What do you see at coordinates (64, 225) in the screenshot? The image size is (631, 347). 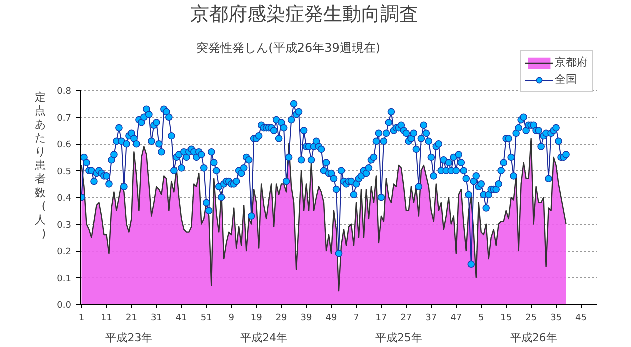 I see `y-tick-label: 0.3` at bounding box center [64, 225].